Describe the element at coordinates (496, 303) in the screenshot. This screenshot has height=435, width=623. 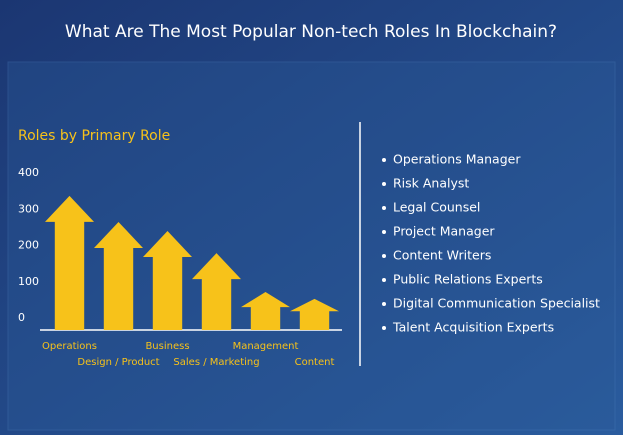
I see `role-item: Digital Communication Specialist` at that location.